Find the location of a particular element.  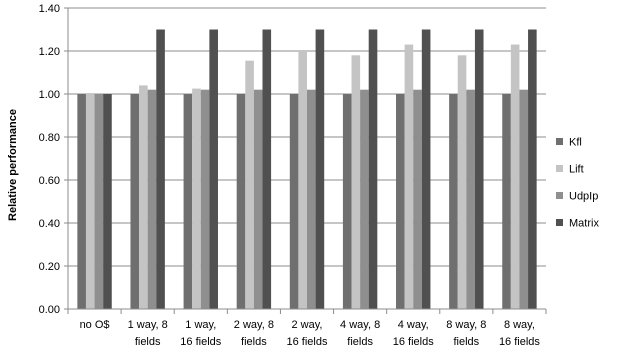

y-tick-label: 0.40 is located at coordinates (49, 224).